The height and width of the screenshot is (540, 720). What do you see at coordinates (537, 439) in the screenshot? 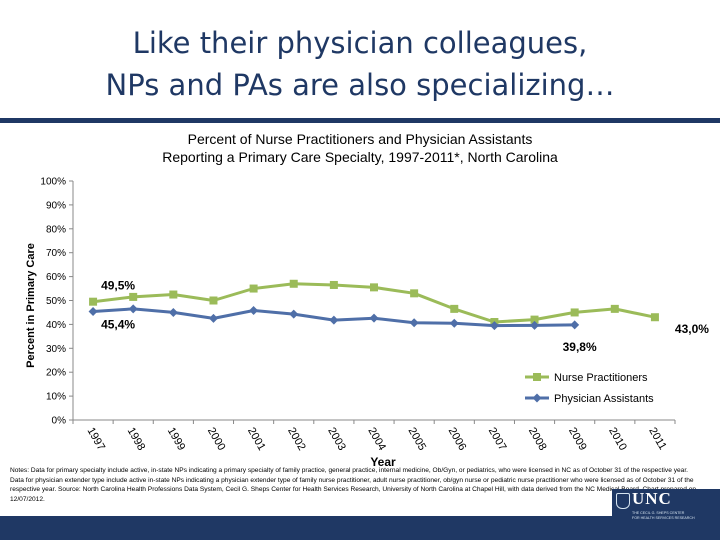
I see `x-tick-label: 2008` at bounding box center [537, 439].